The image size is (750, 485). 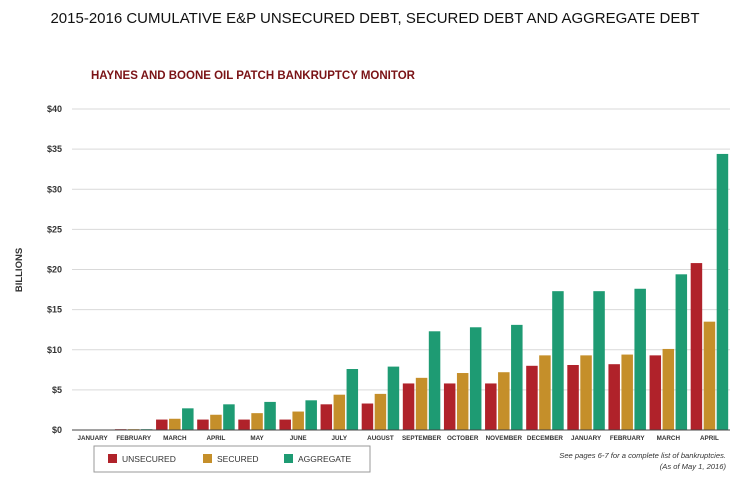 What do you see at coordinates (19, 270) in the screenshot?
I see `y-axis-label: BILLIONS` at bounding box center [19, 270].